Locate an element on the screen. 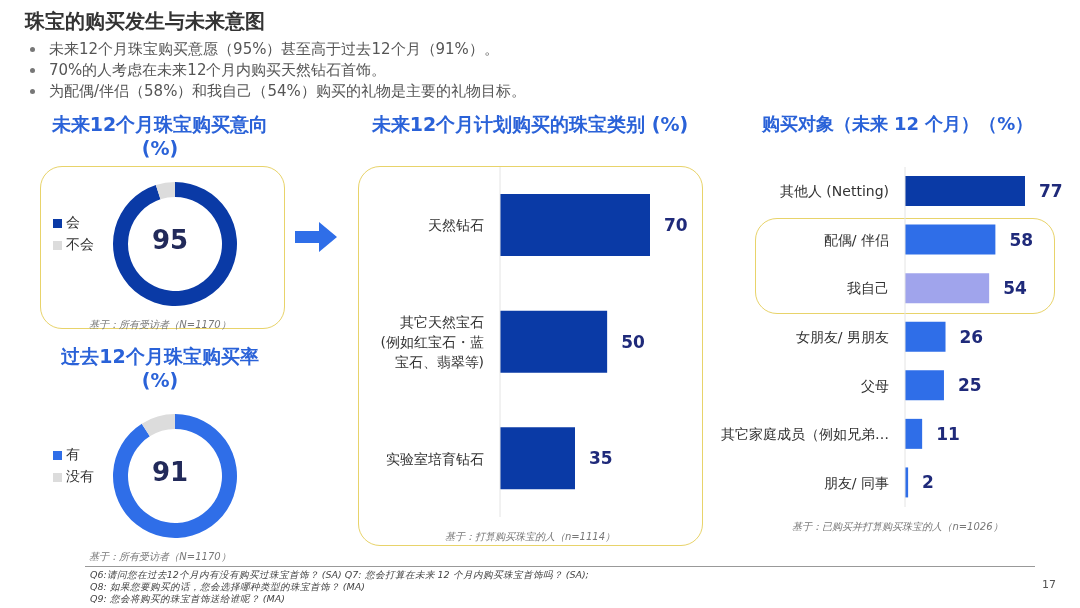 The height and width of the screenshot is (608, 1080). data-label: 50 is located at coordinates (633, 341).